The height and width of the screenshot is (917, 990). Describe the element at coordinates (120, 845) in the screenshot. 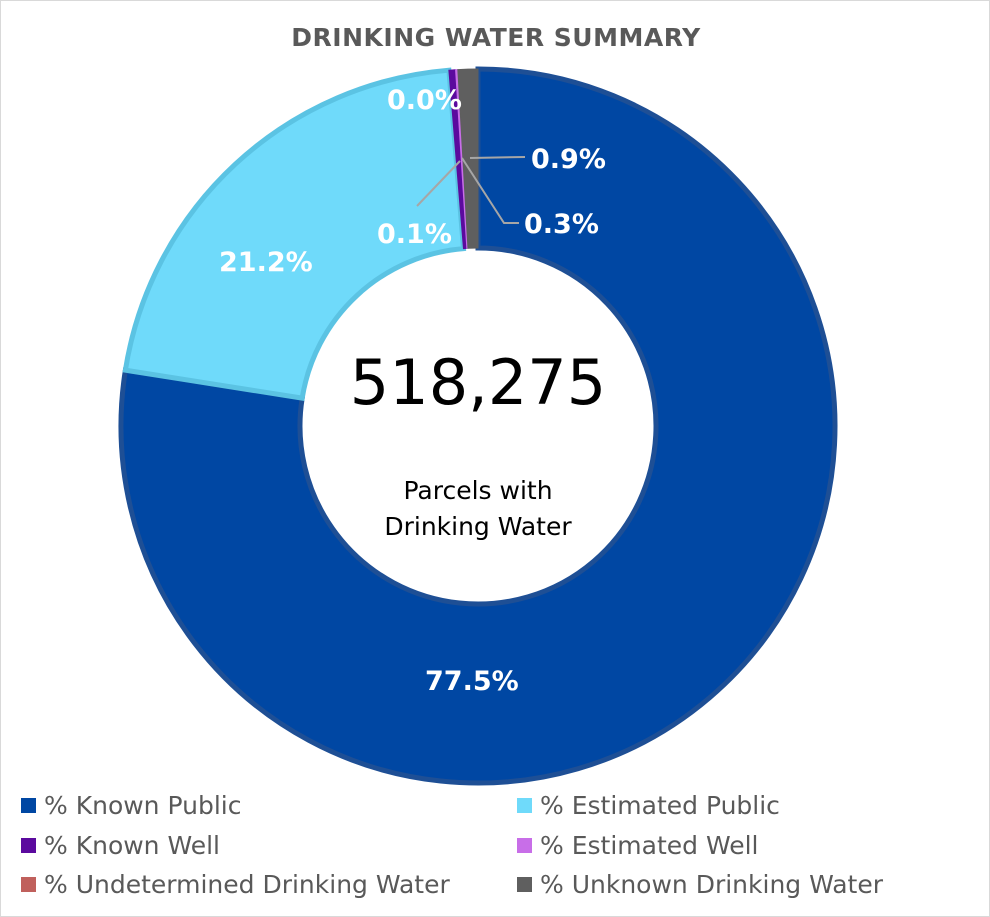

I see `legend-item-known-well: % Known Well` at that location.